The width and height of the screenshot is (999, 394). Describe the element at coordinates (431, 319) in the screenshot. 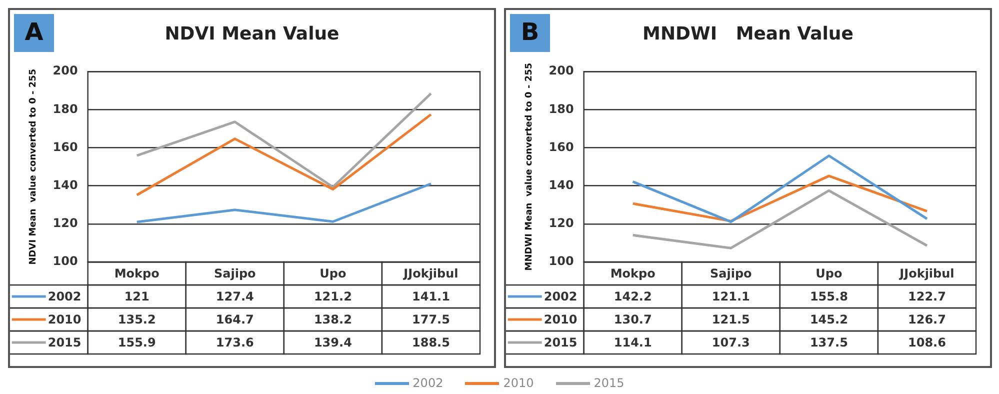

I see `data-label: 177.5` at that location.